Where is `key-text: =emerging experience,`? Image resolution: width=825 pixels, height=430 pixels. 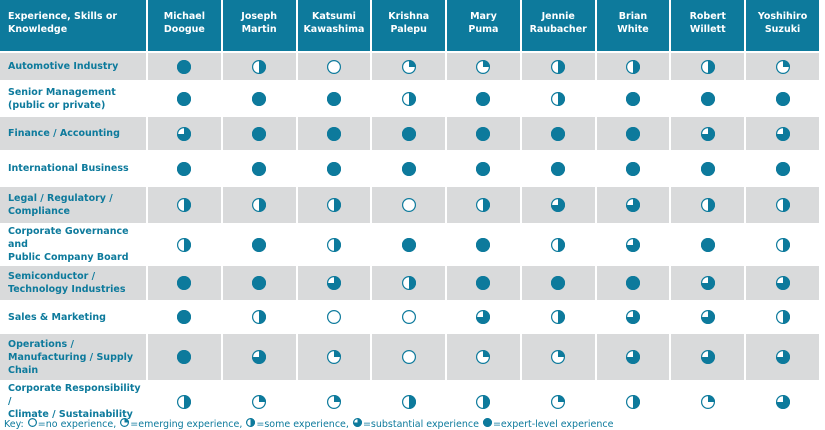 key-text: =emerging experience, is located at coordinates (186, 424).